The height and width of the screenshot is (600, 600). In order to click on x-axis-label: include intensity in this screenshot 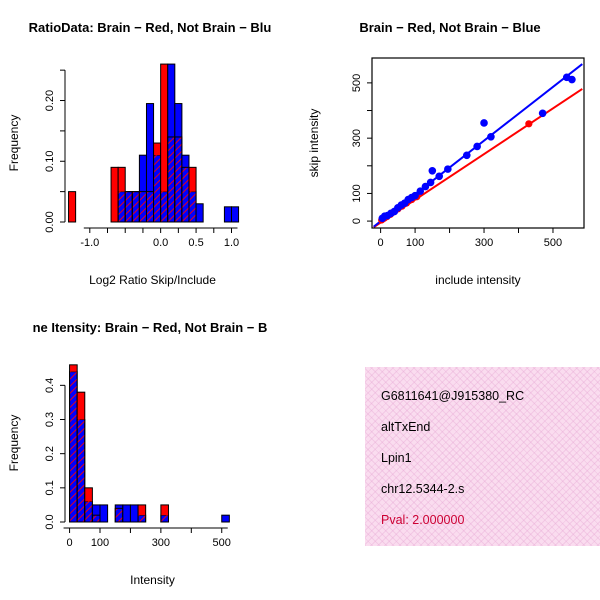, I will do `click(477, 280)`.